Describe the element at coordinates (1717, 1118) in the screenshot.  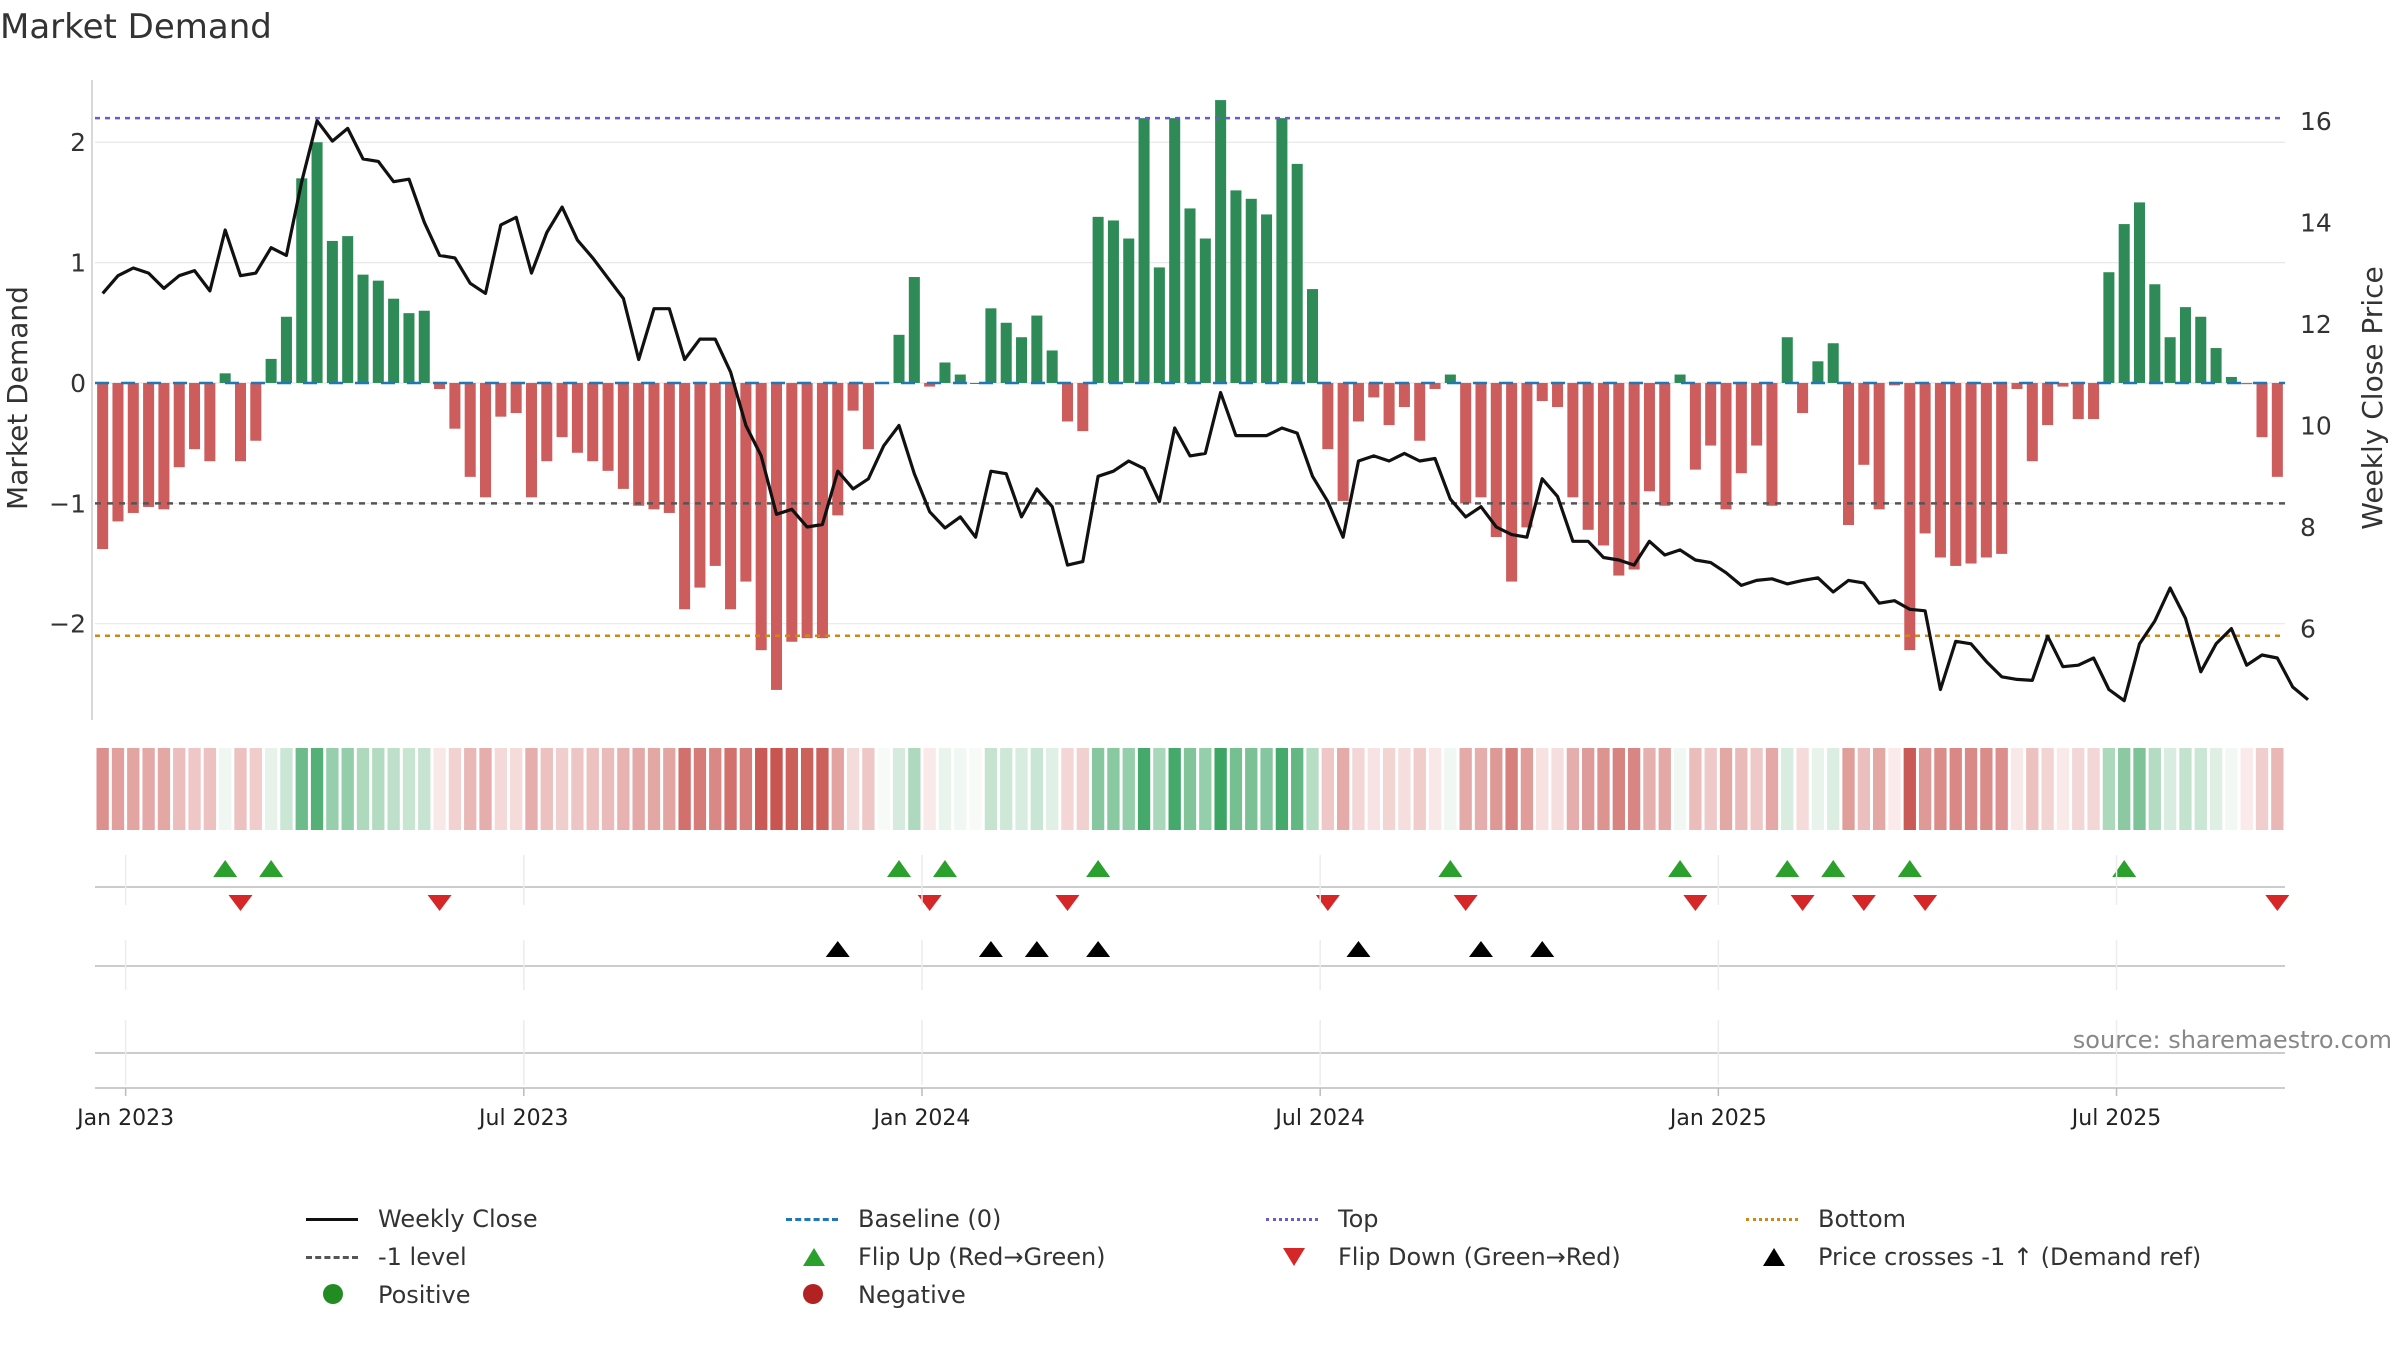
I see `x-tick-label: Jan 2025` at that location.